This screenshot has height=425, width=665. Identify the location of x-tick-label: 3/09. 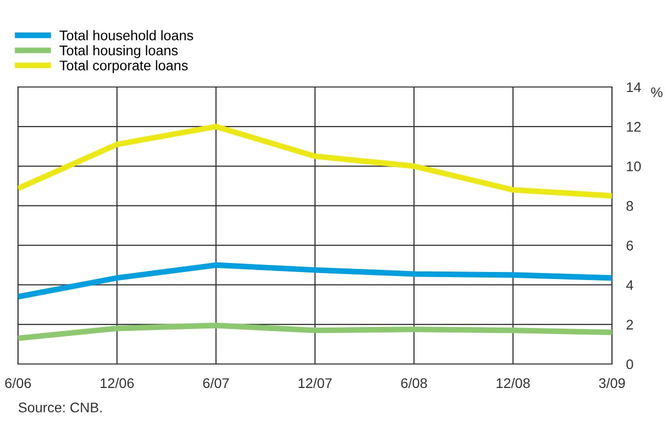
(612, 383).